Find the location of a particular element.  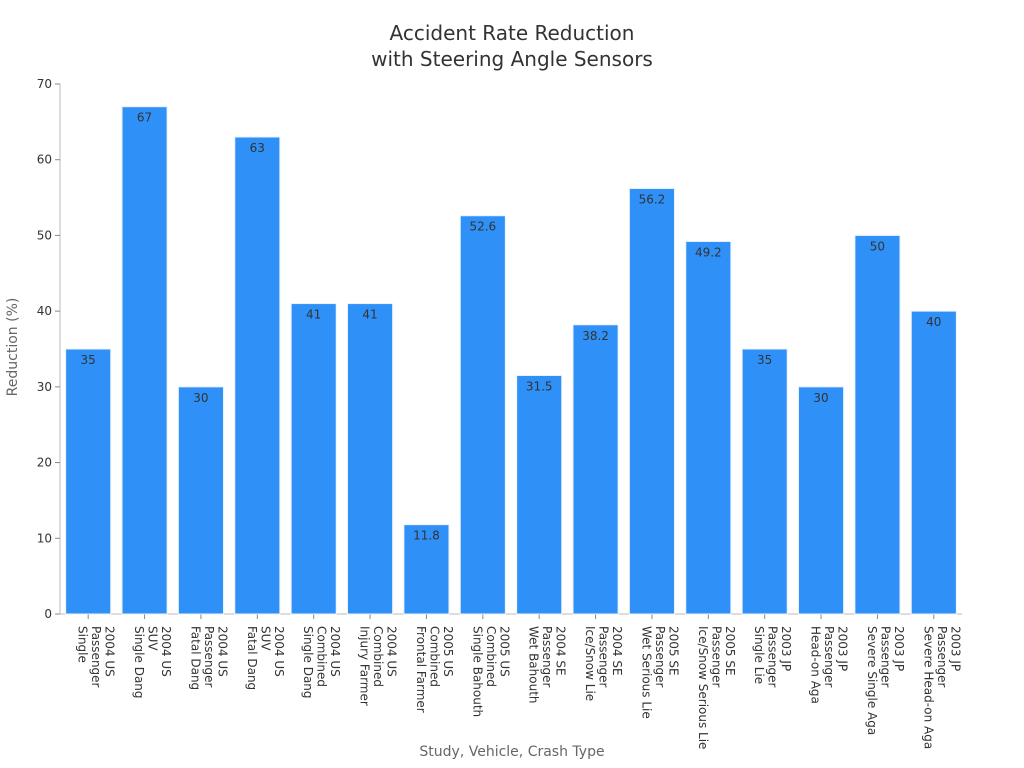

y-tick-label: 60 is located at coordinates (44, 160).